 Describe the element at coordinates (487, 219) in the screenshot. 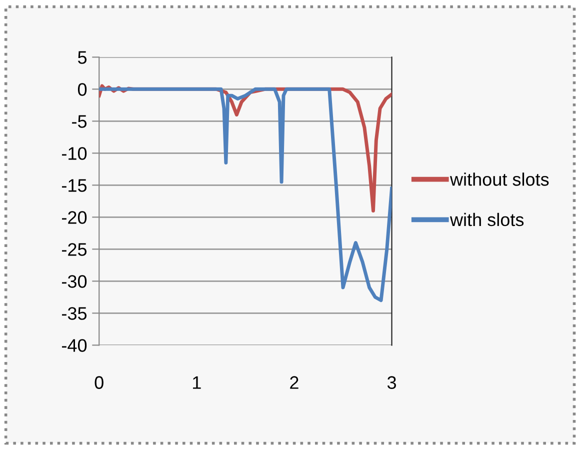

I see `legend-label: with slots` at that location.